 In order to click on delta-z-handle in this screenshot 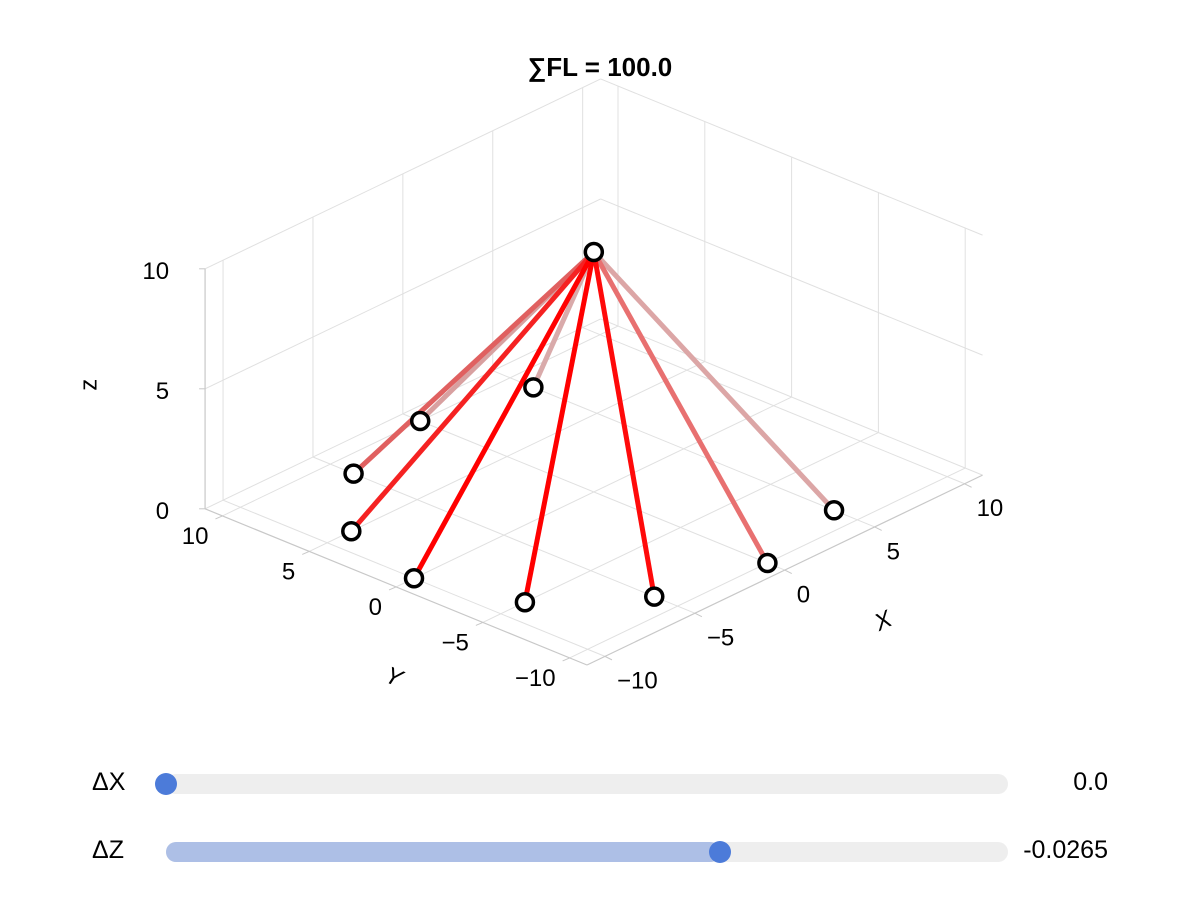, I will do `click(720, 852)`.